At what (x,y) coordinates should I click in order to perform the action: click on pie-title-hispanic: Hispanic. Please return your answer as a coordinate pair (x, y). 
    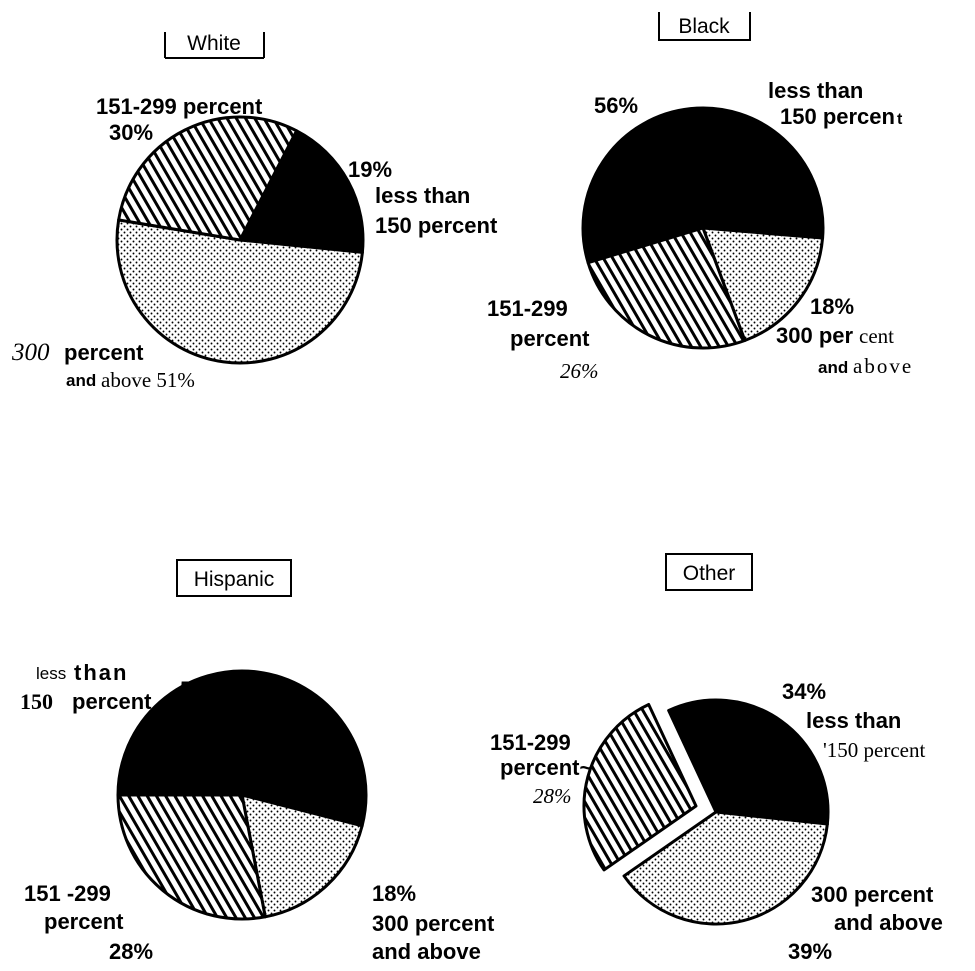
    Looking at the image, I should click on (234, 579).